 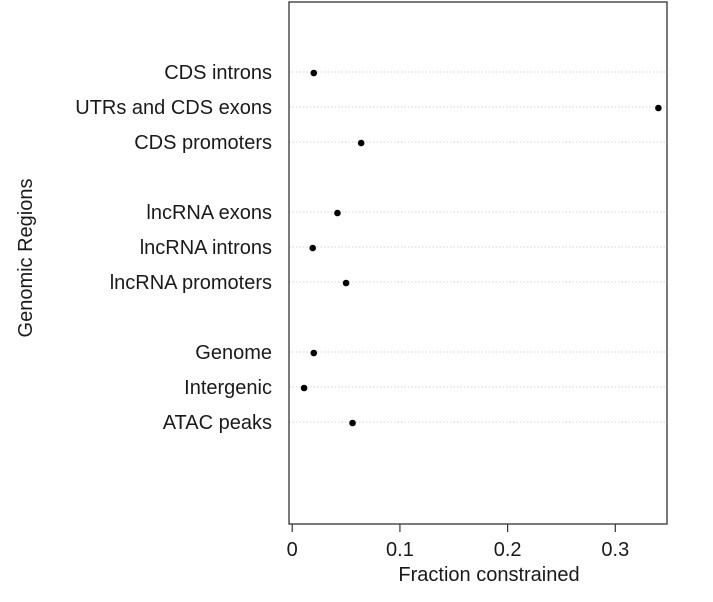 What do you see at coordinates (615, 550) in the screenshot?
I see `x-tick-label-3: 0.3` at bounding box center [615, 550].